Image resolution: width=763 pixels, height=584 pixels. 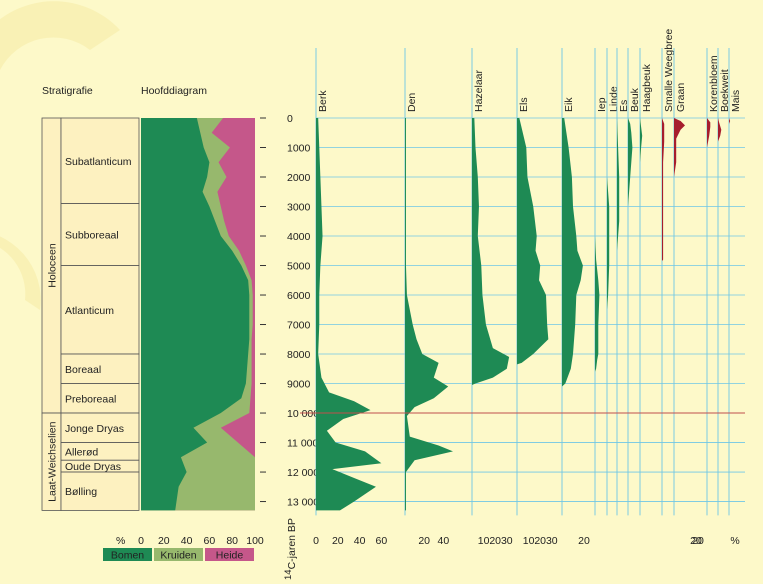 What do you see at coordinates (187, 541) in the screenshot?
I see `main-x-tick-label: 40` at bounding box center [187, 541].